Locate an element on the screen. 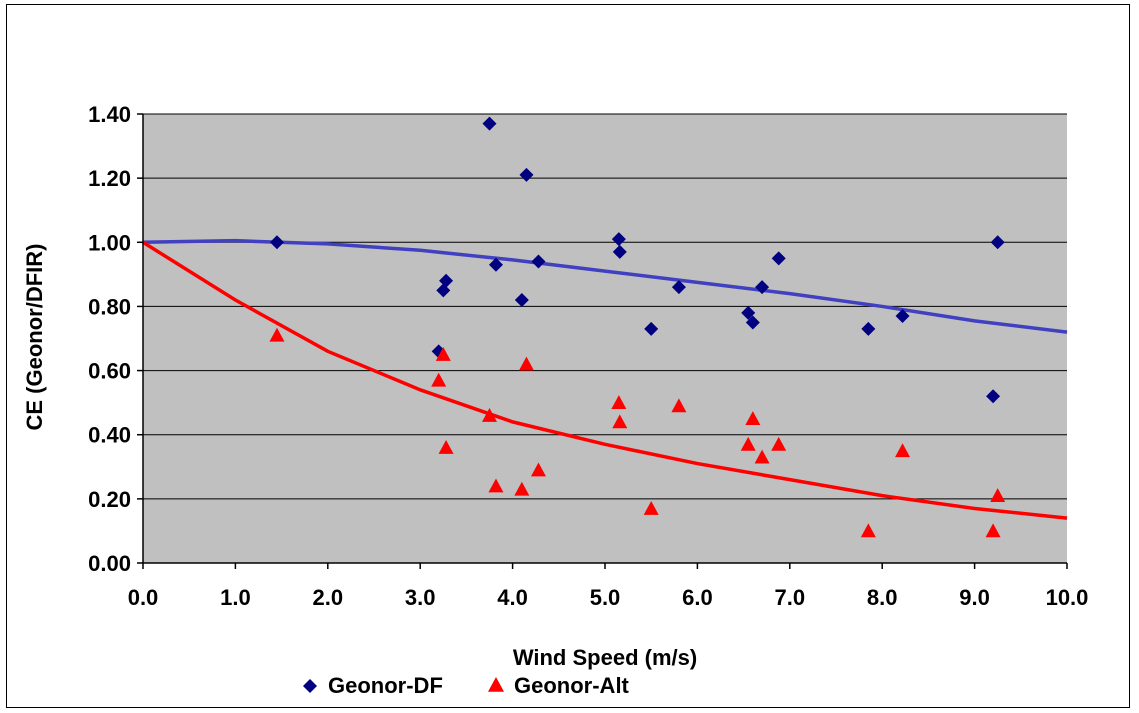 The image size is (1139, 713). y-tick-label: 0.80 is located at coordinates (109, 306).